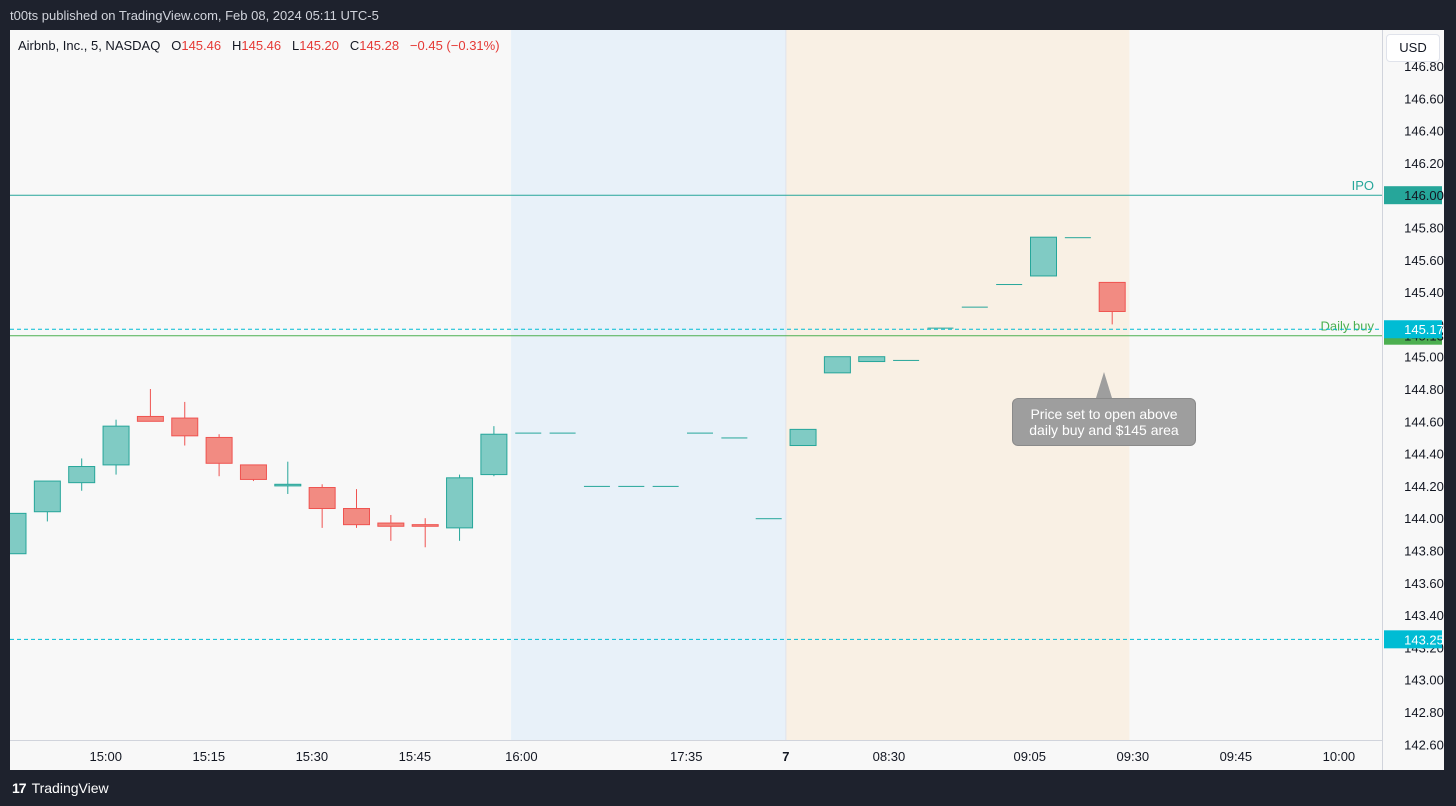 The width and height of the screenshot is (1456, 806). Describe the element at coordinates (354, 45) in the screenshot. I see `close-label: C` at that location.